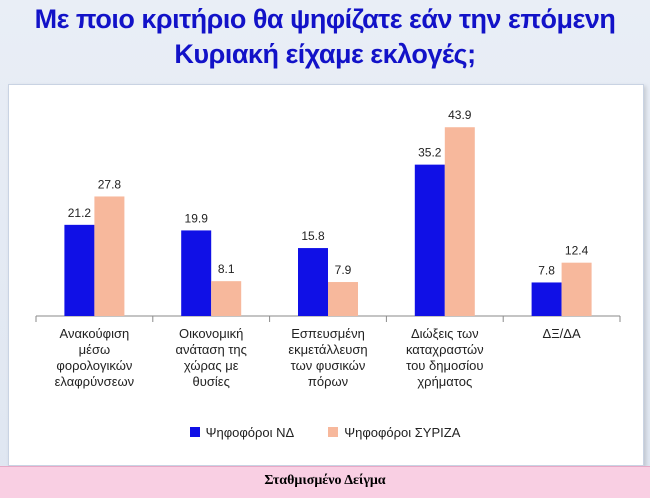 The width and height of the screenshot is (650, 498). What do you see at coordinates (95, 357) in the screenshot?
I see `x-tick-label: Ανακούφιση μέσω φορολογικών ελαφρύνσεων` at bounding box center [95, 357].